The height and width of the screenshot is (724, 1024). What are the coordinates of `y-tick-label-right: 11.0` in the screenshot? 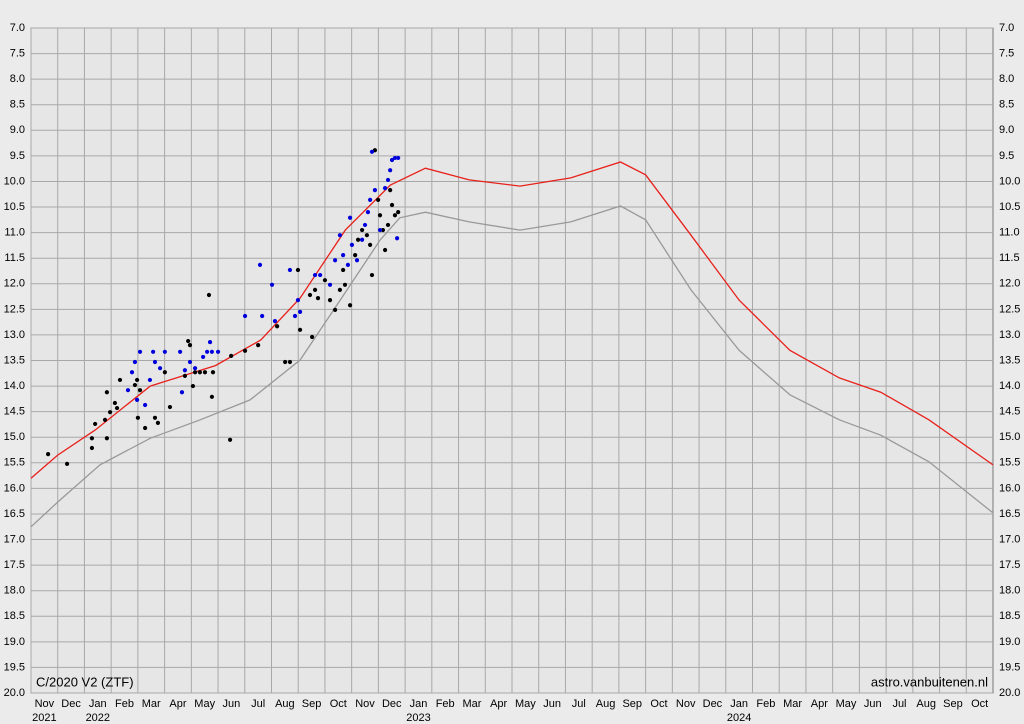 It's located at (1009, 233).